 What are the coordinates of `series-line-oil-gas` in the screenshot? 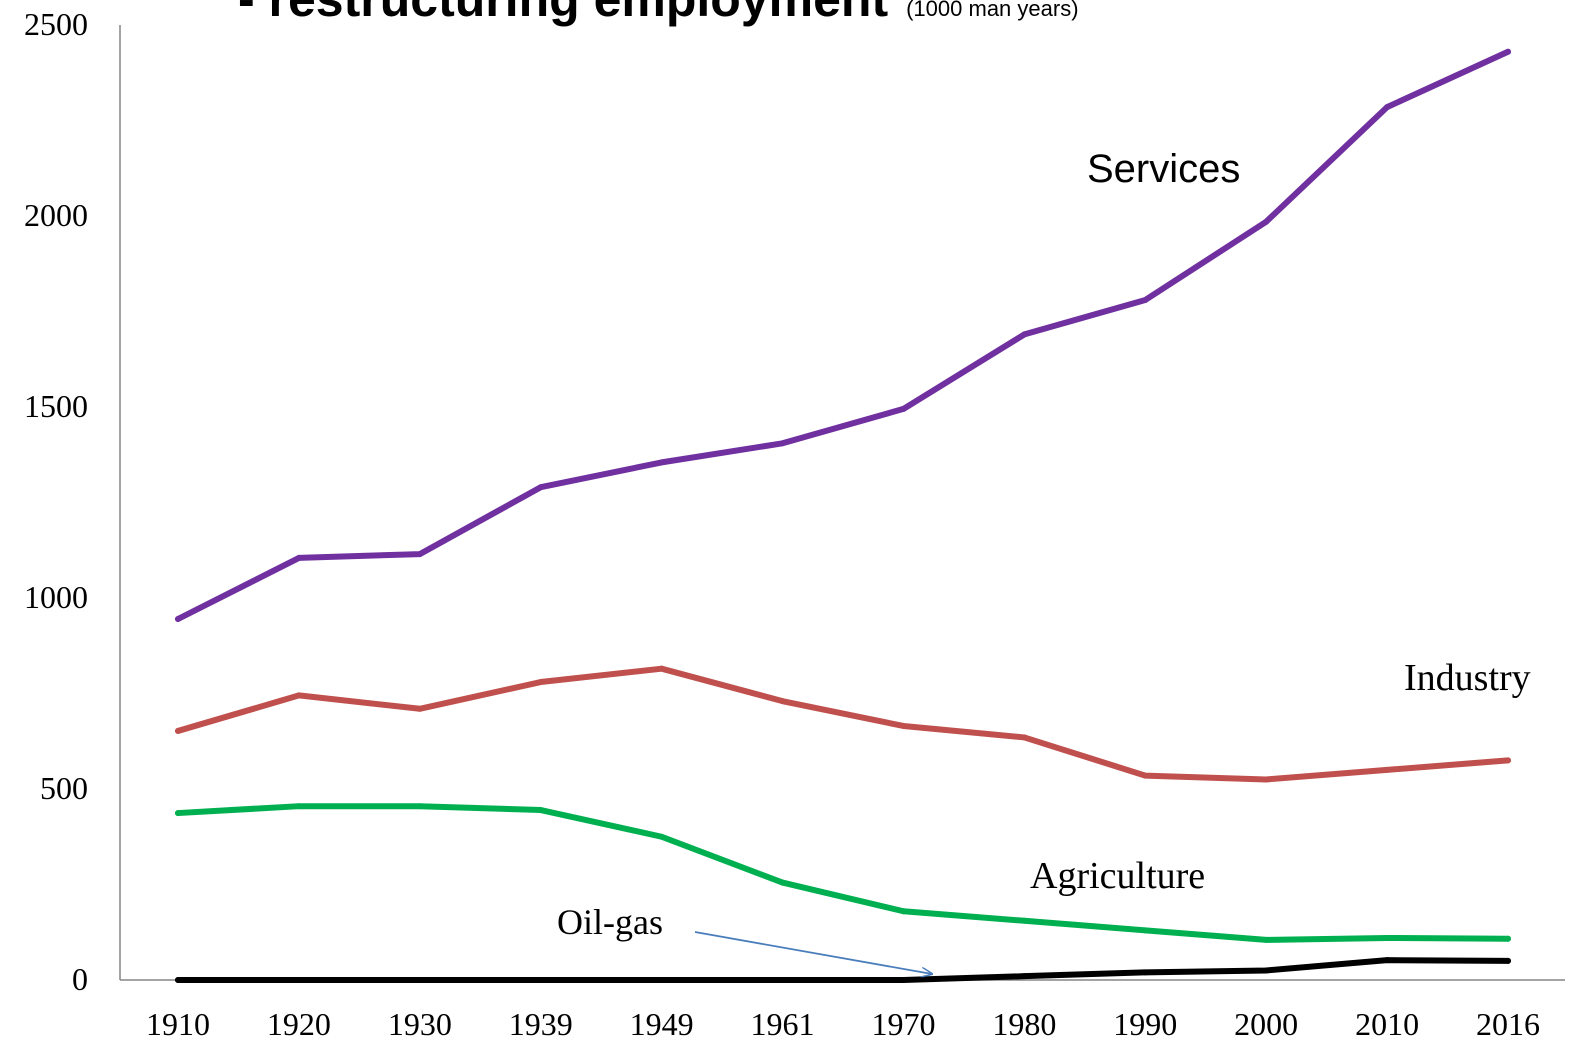 It's located at (843, 970).